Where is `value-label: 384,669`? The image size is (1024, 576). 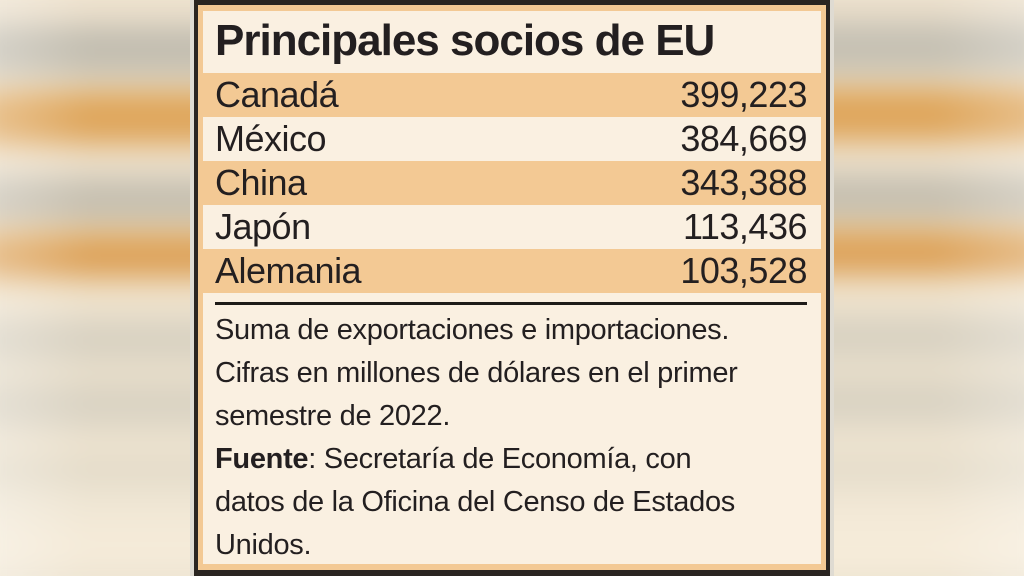
value-label: 384,669 is located at coordinates (743, 138).